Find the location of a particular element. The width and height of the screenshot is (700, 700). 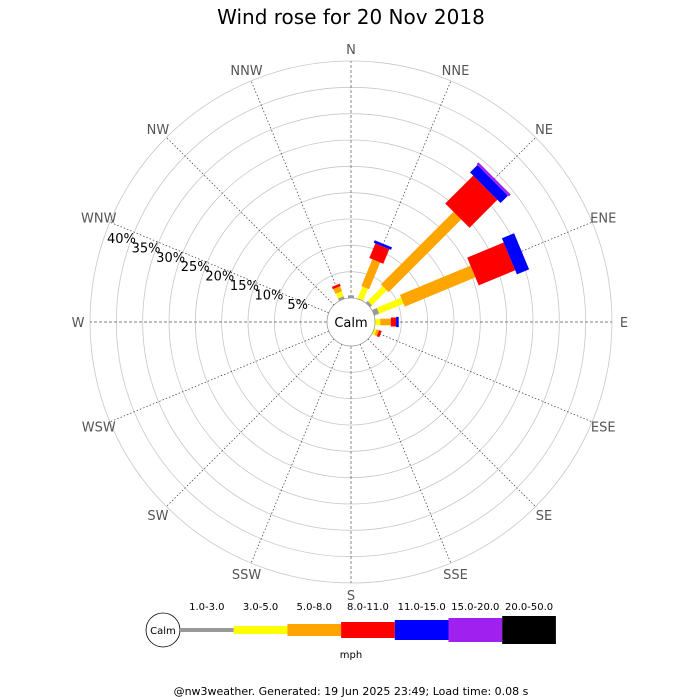

legend-swatch-15.0-20.0 is located at coordinates (475, 630).